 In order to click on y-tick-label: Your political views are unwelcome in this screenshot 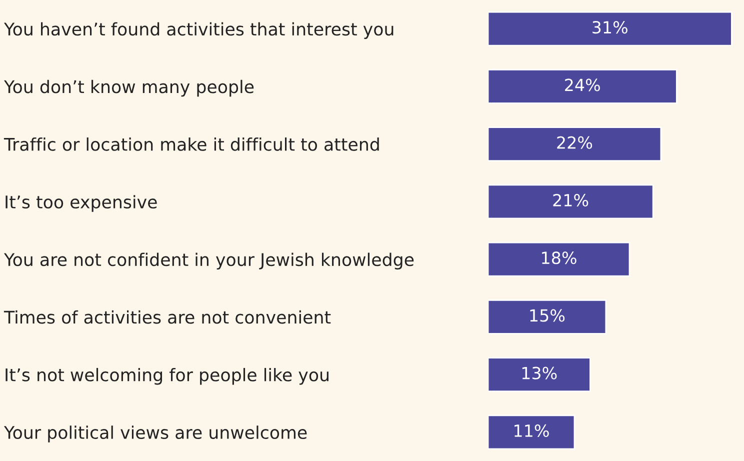, I will do `click(155, 434)`.